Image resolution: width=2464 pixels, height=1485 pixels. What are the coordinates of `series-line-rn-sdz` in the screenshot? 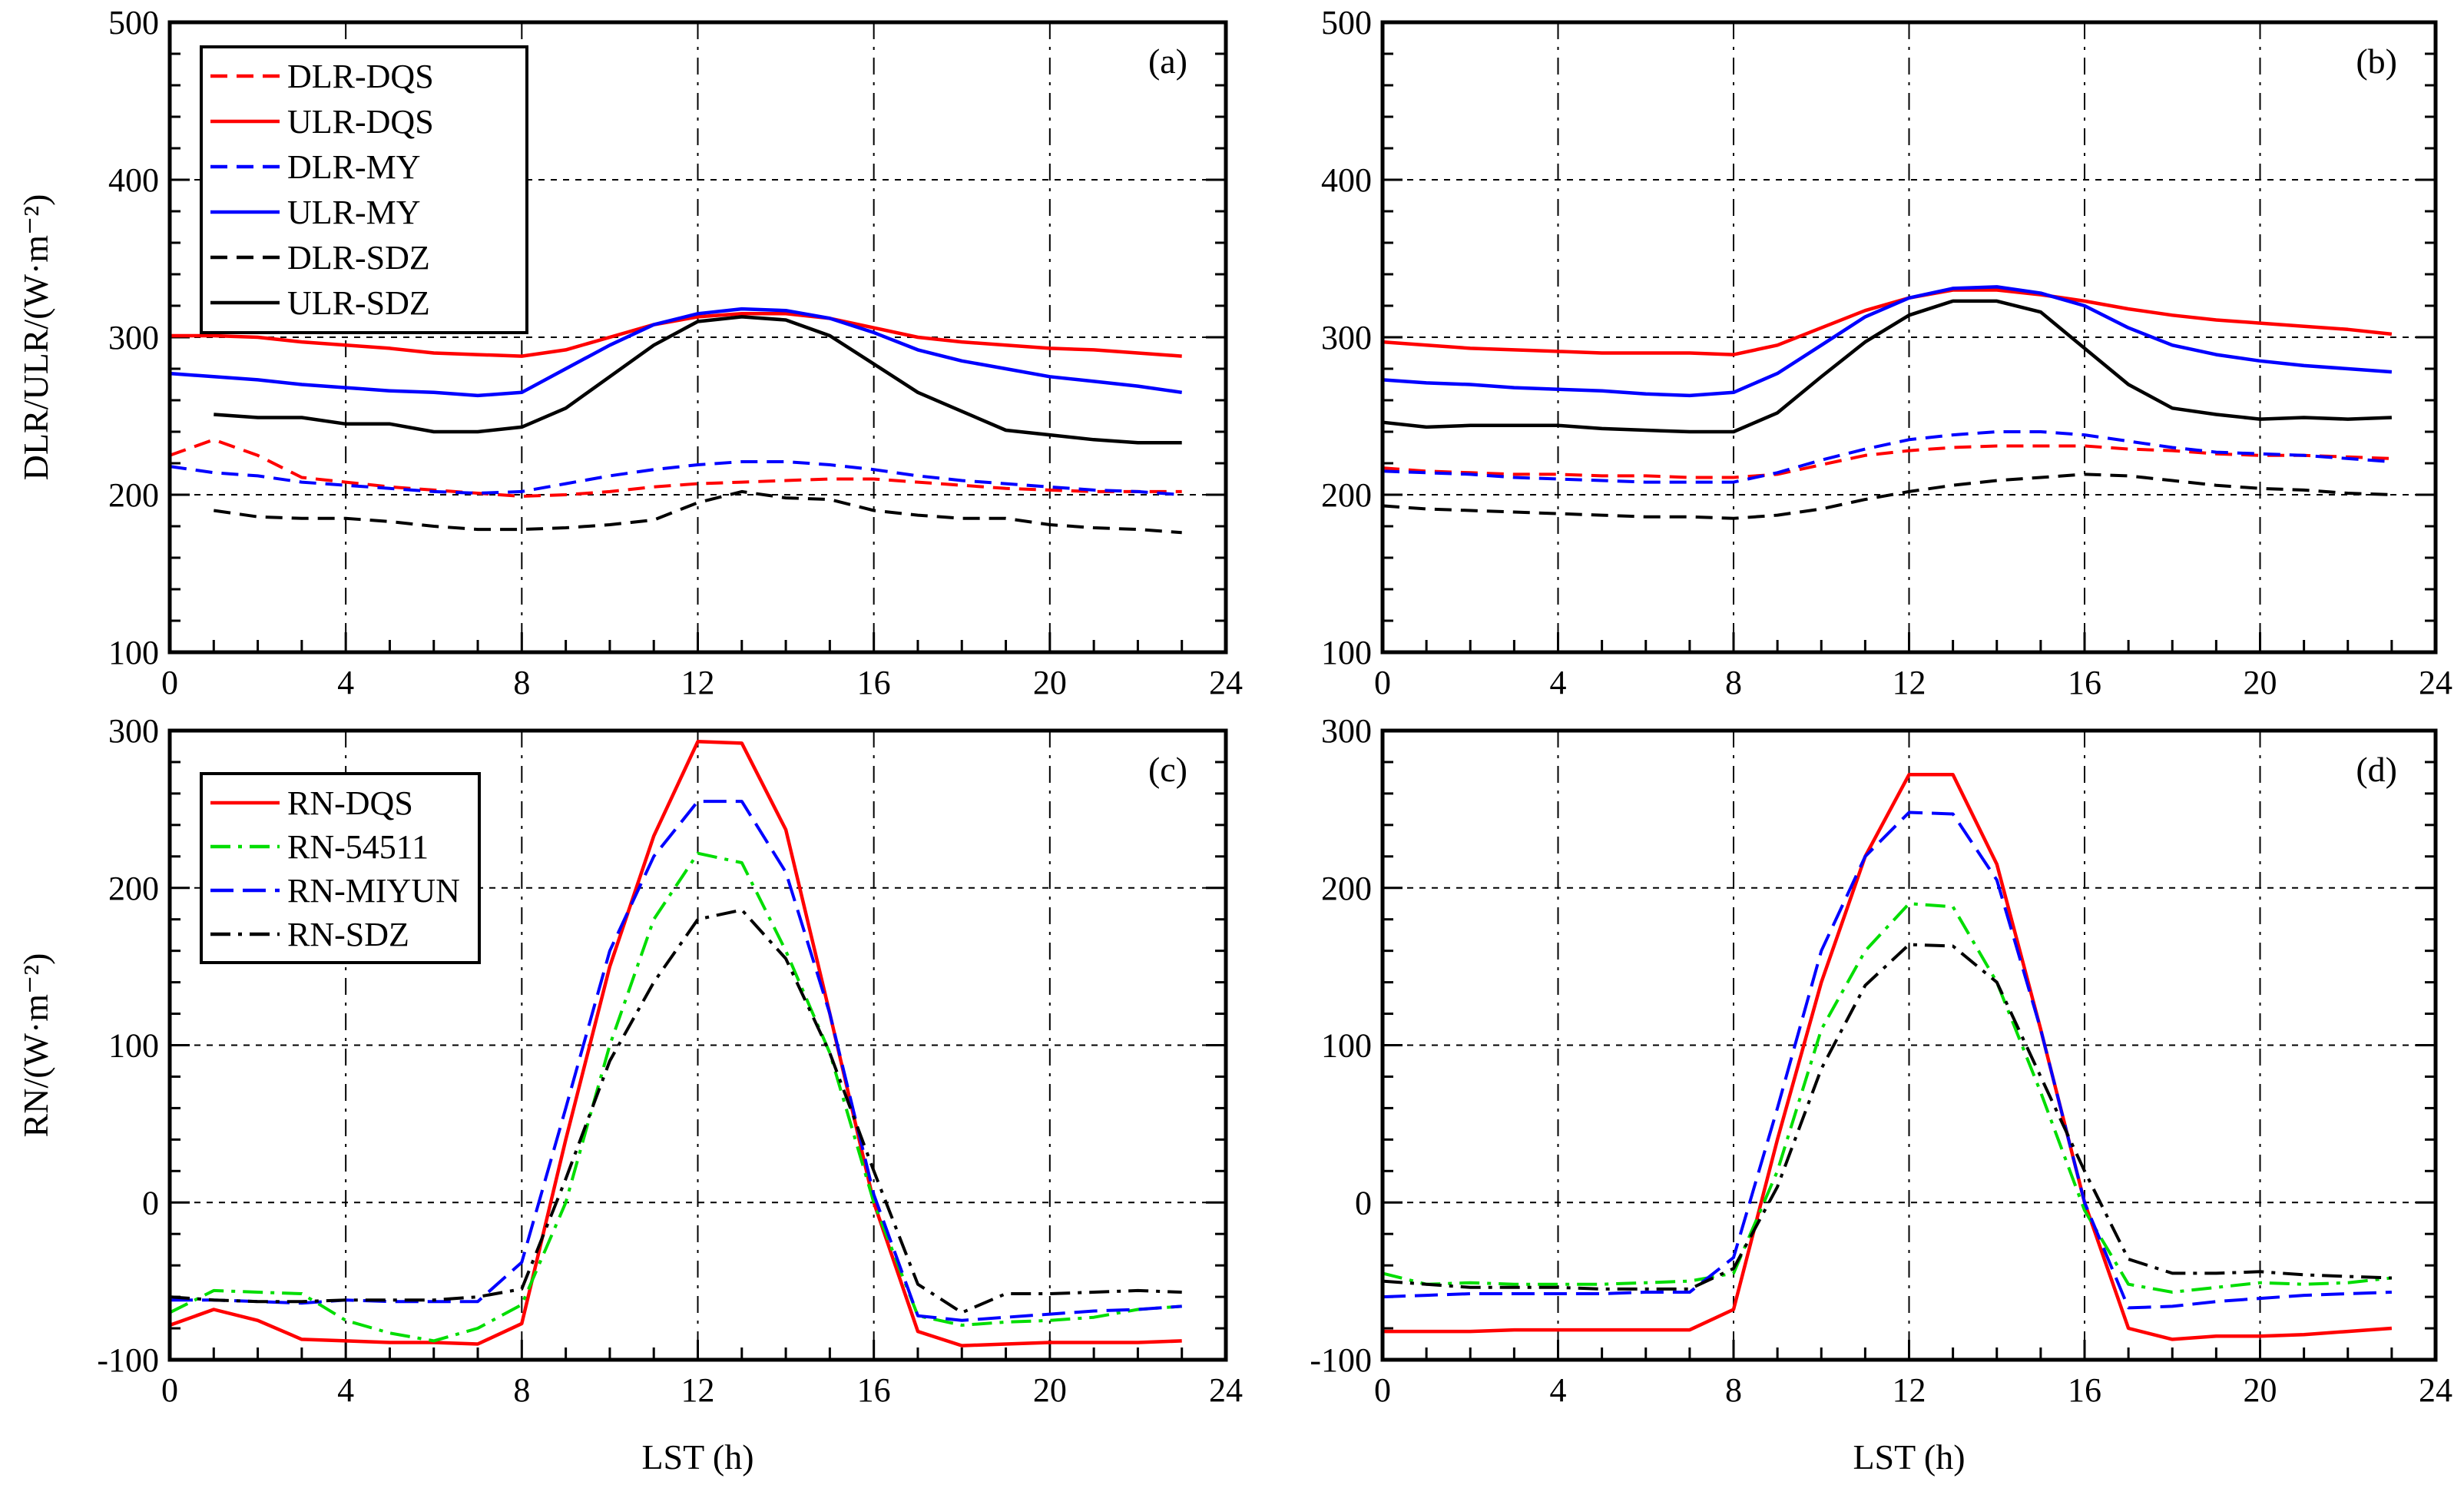 It's located at (675, 1111).